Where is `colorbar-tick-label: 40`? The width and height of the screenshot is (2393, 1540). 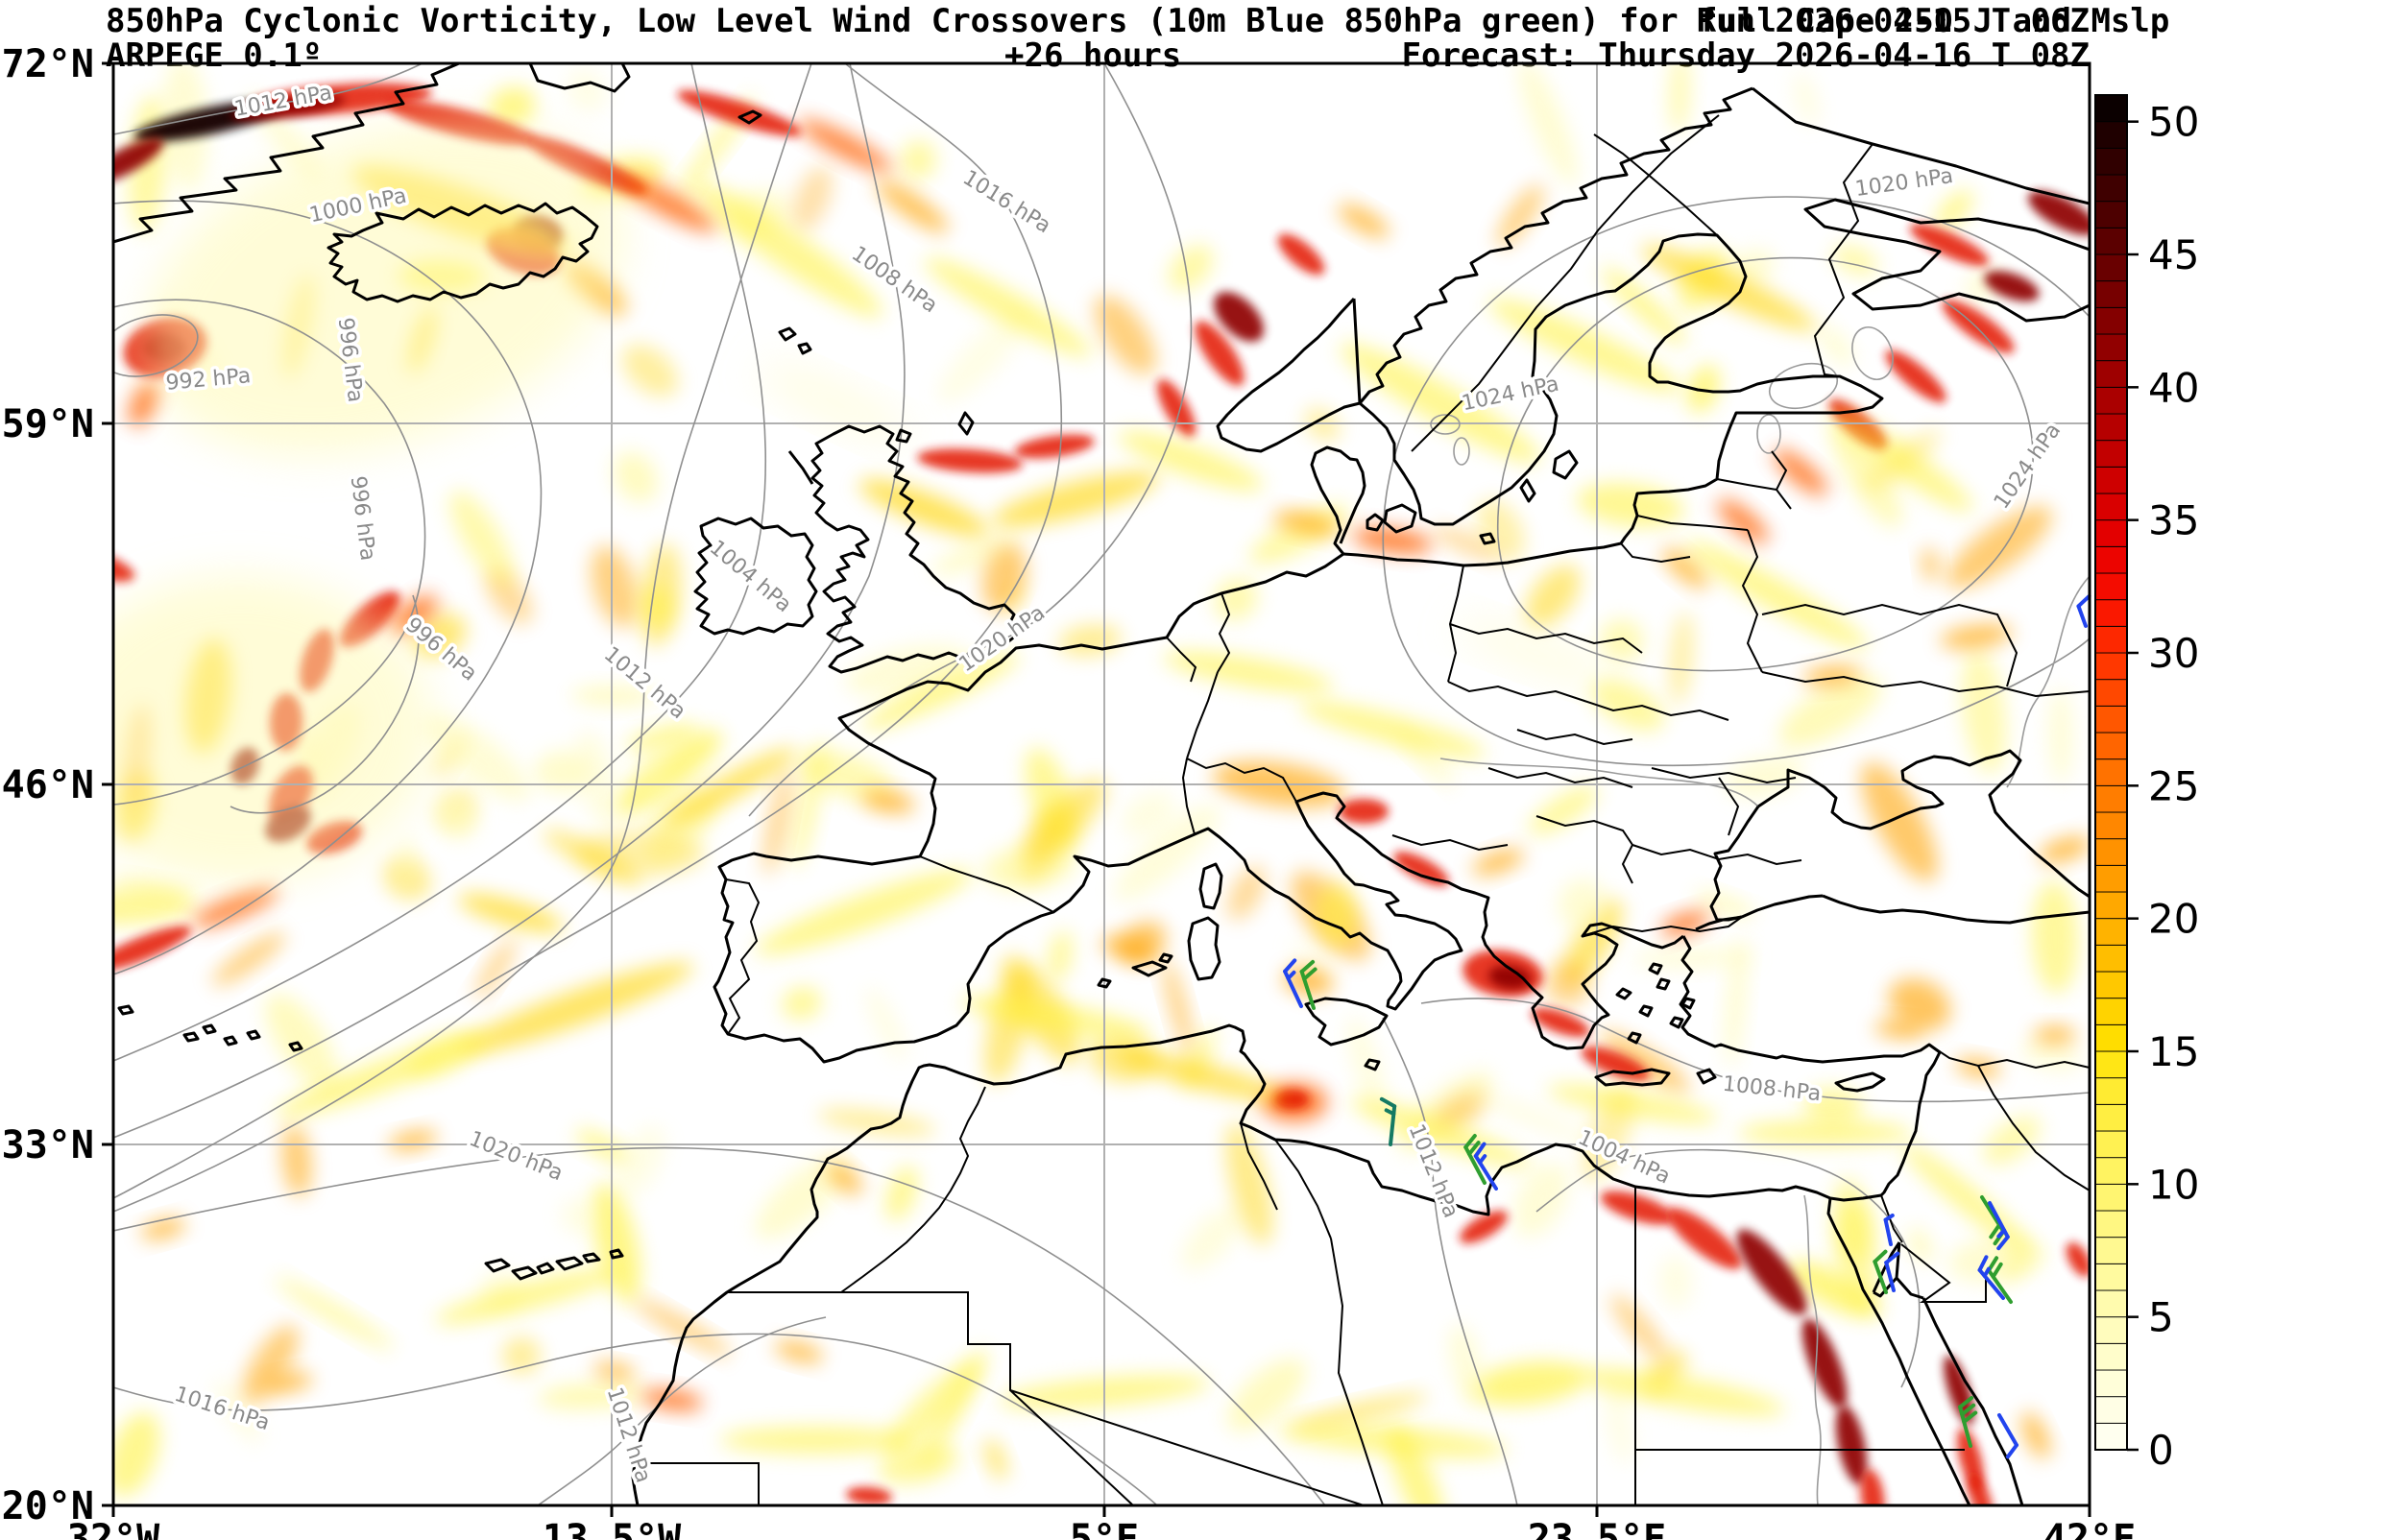 colorbar-tick-label: 40 is located at coordinates (2173, 387).